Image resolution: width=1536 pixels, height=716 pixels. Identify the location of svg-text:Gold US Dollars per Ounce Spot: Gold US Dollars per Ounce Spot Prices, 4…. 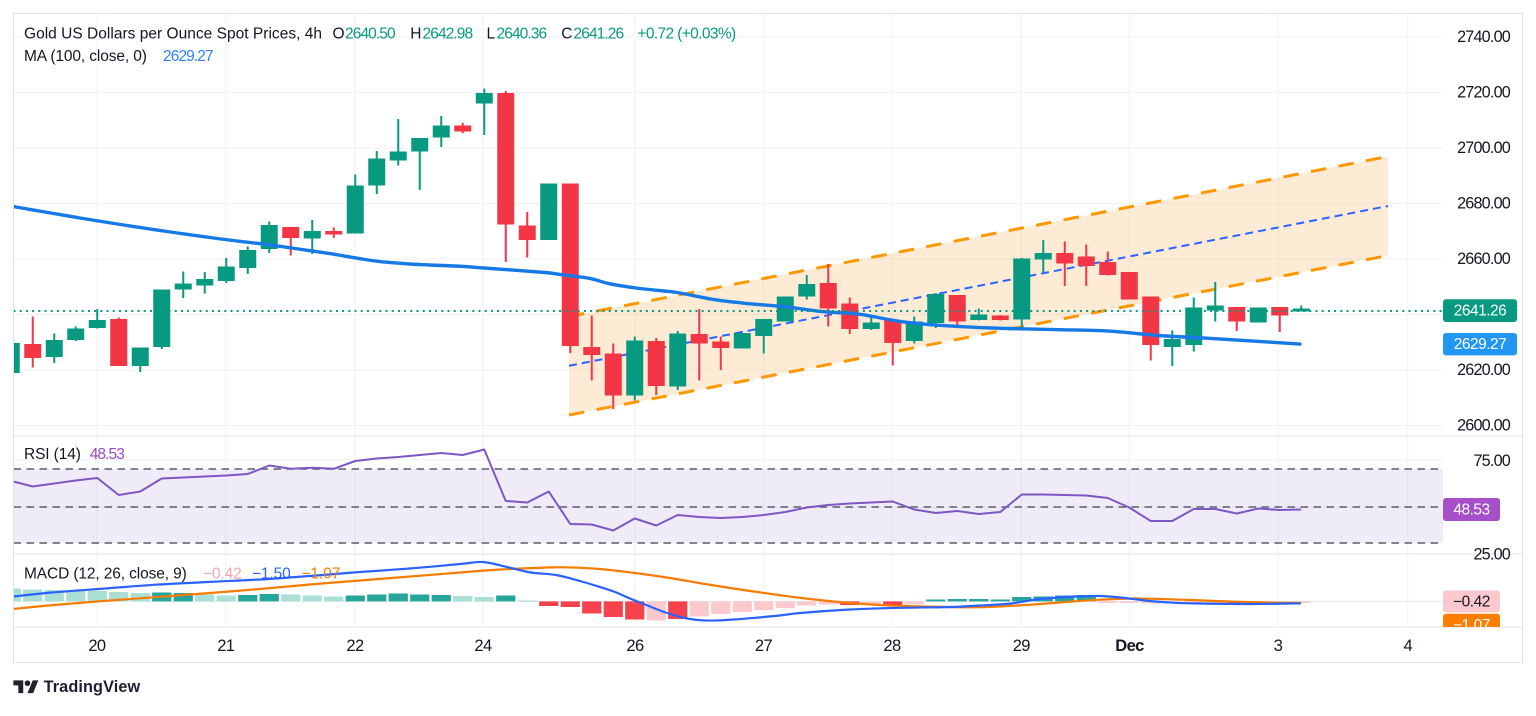
(173, 34).